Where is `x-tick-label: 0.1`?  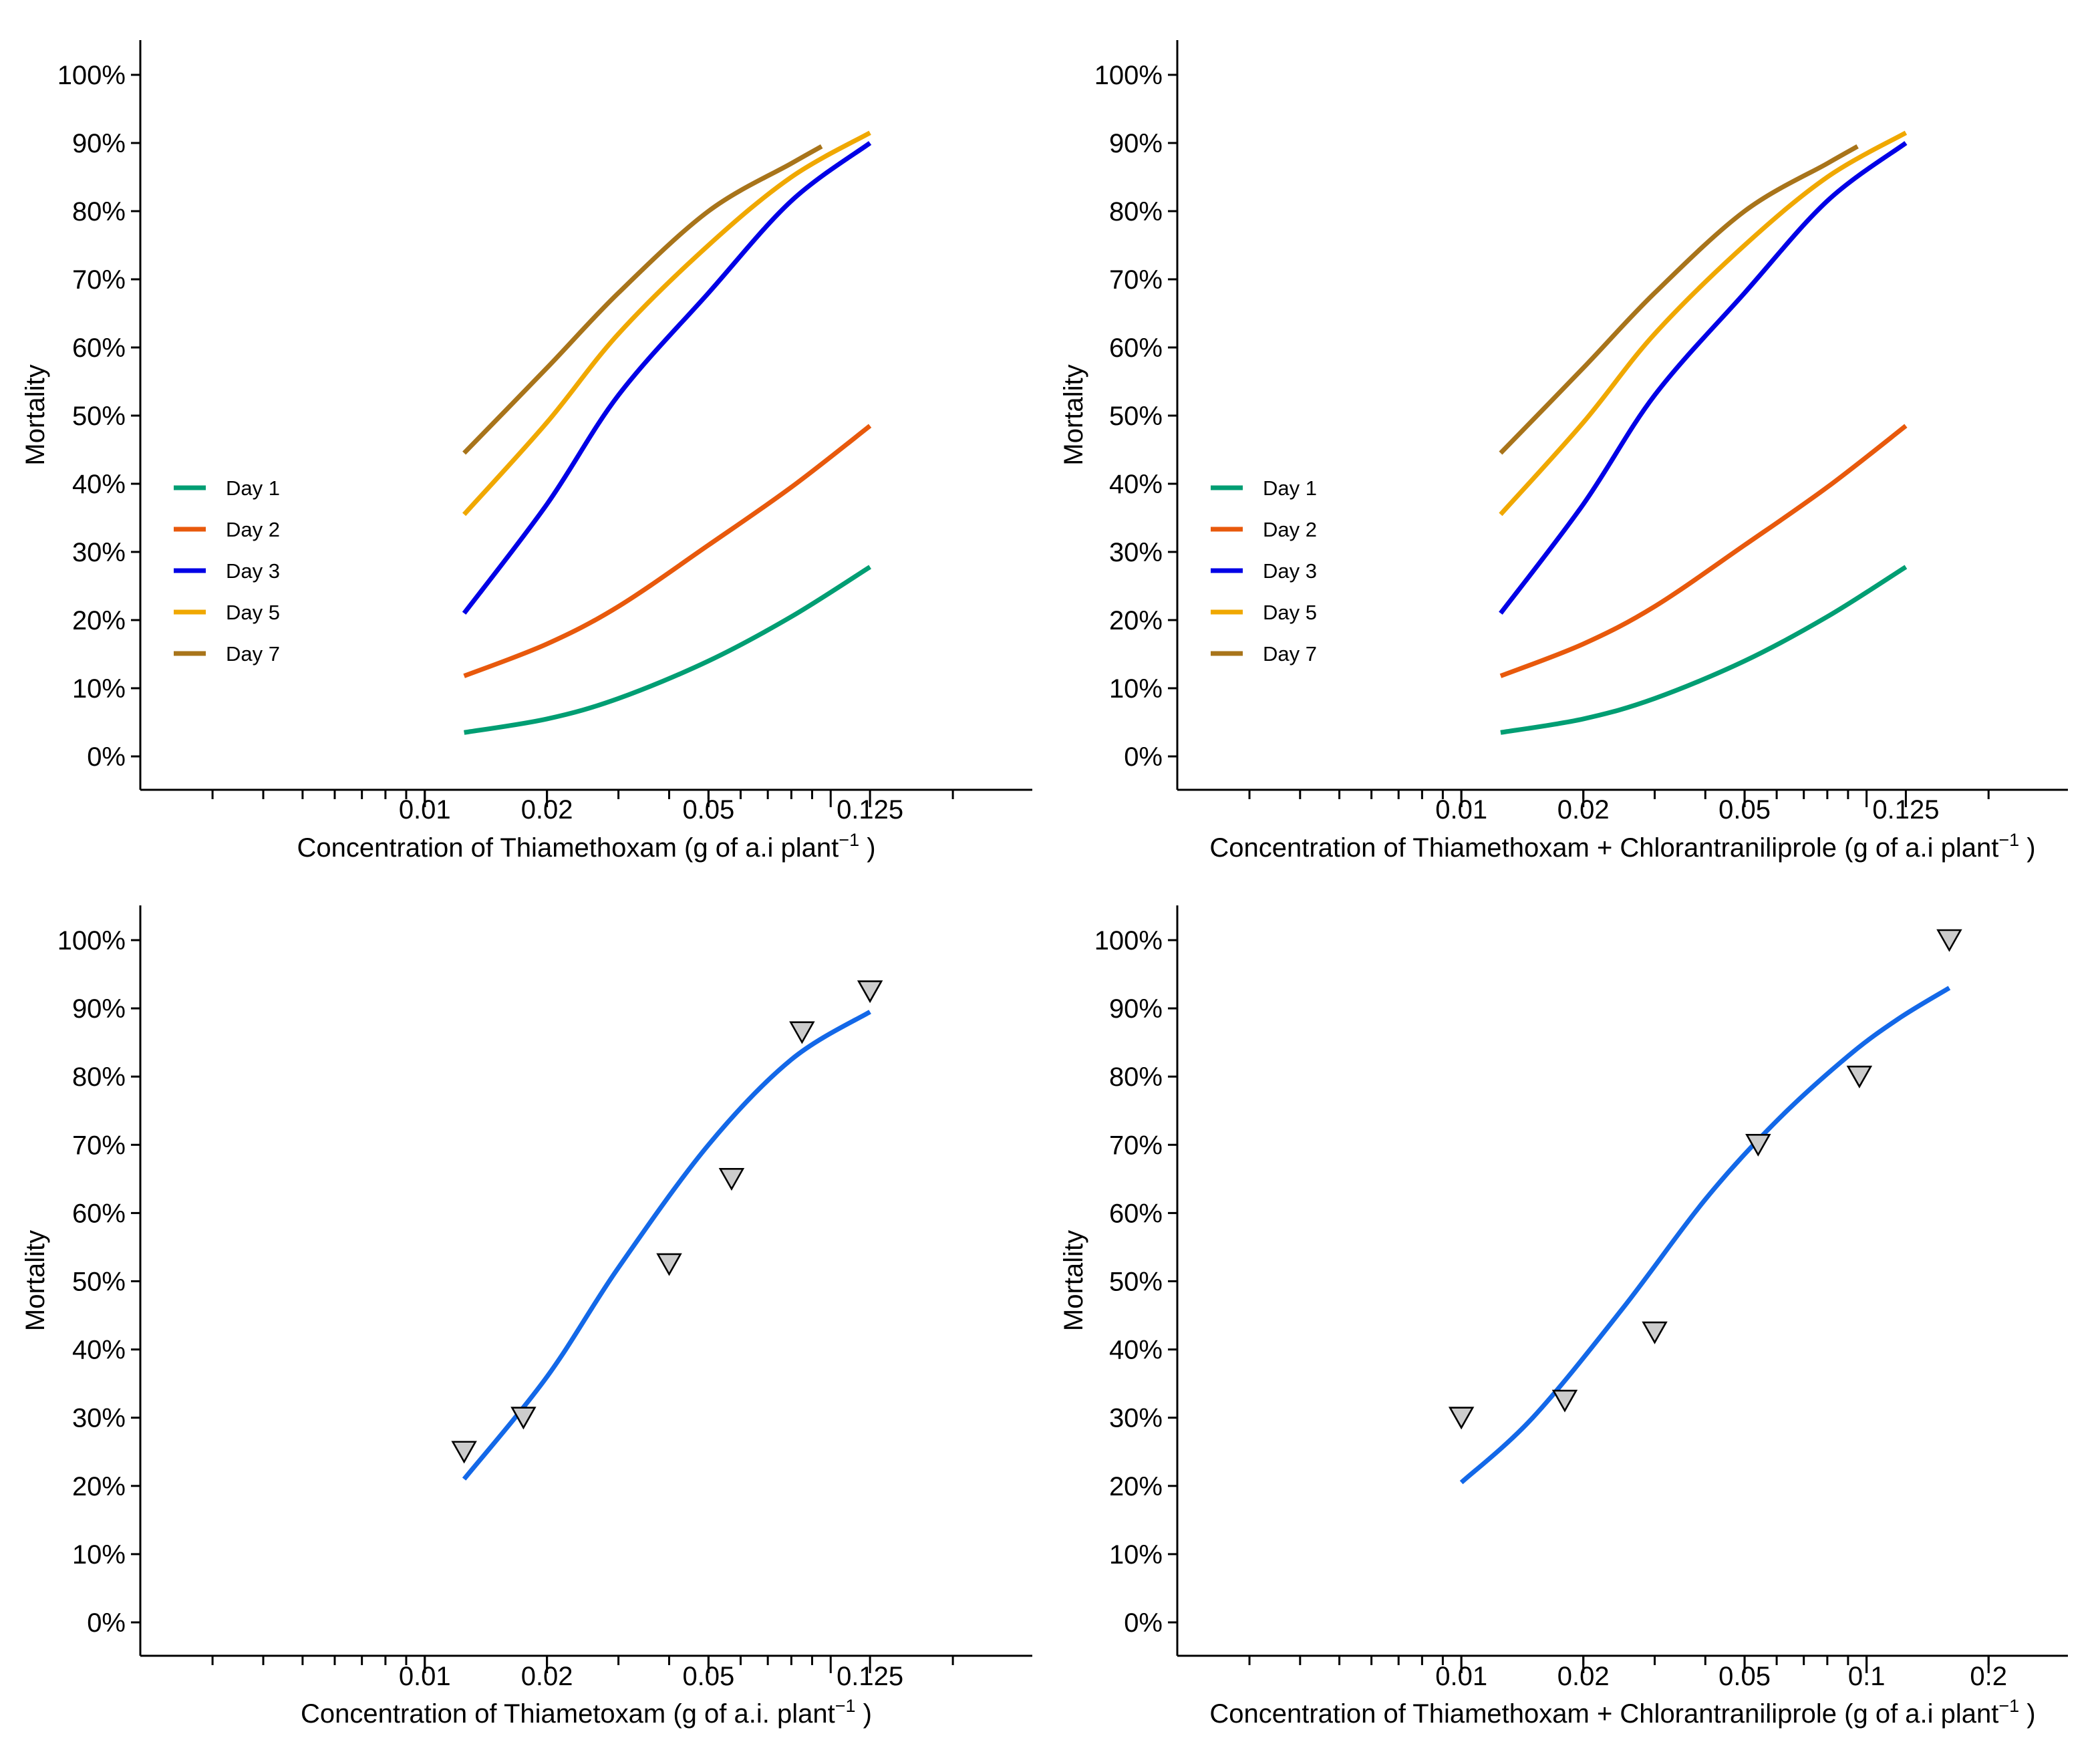
x-tick-label: 0.1 is located at coordinates (1867, 1676).